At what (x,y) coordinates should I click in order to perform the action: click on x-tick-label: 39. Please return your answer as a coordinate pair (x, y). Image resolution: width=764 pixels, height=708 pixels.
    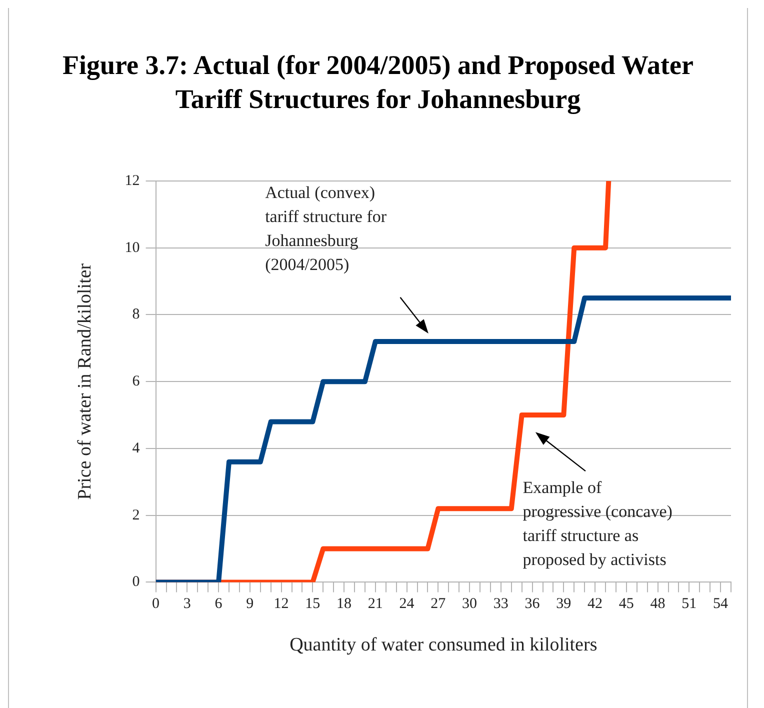
    Looking at the image, I should click on (564, 604).